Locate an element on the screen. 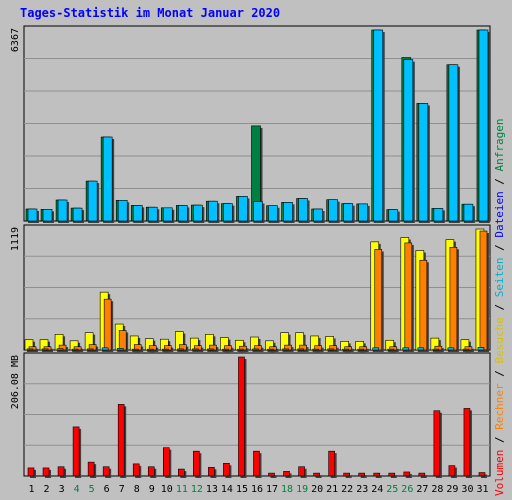  x-label-day-7: 7 is located at coordinates (122, 489).